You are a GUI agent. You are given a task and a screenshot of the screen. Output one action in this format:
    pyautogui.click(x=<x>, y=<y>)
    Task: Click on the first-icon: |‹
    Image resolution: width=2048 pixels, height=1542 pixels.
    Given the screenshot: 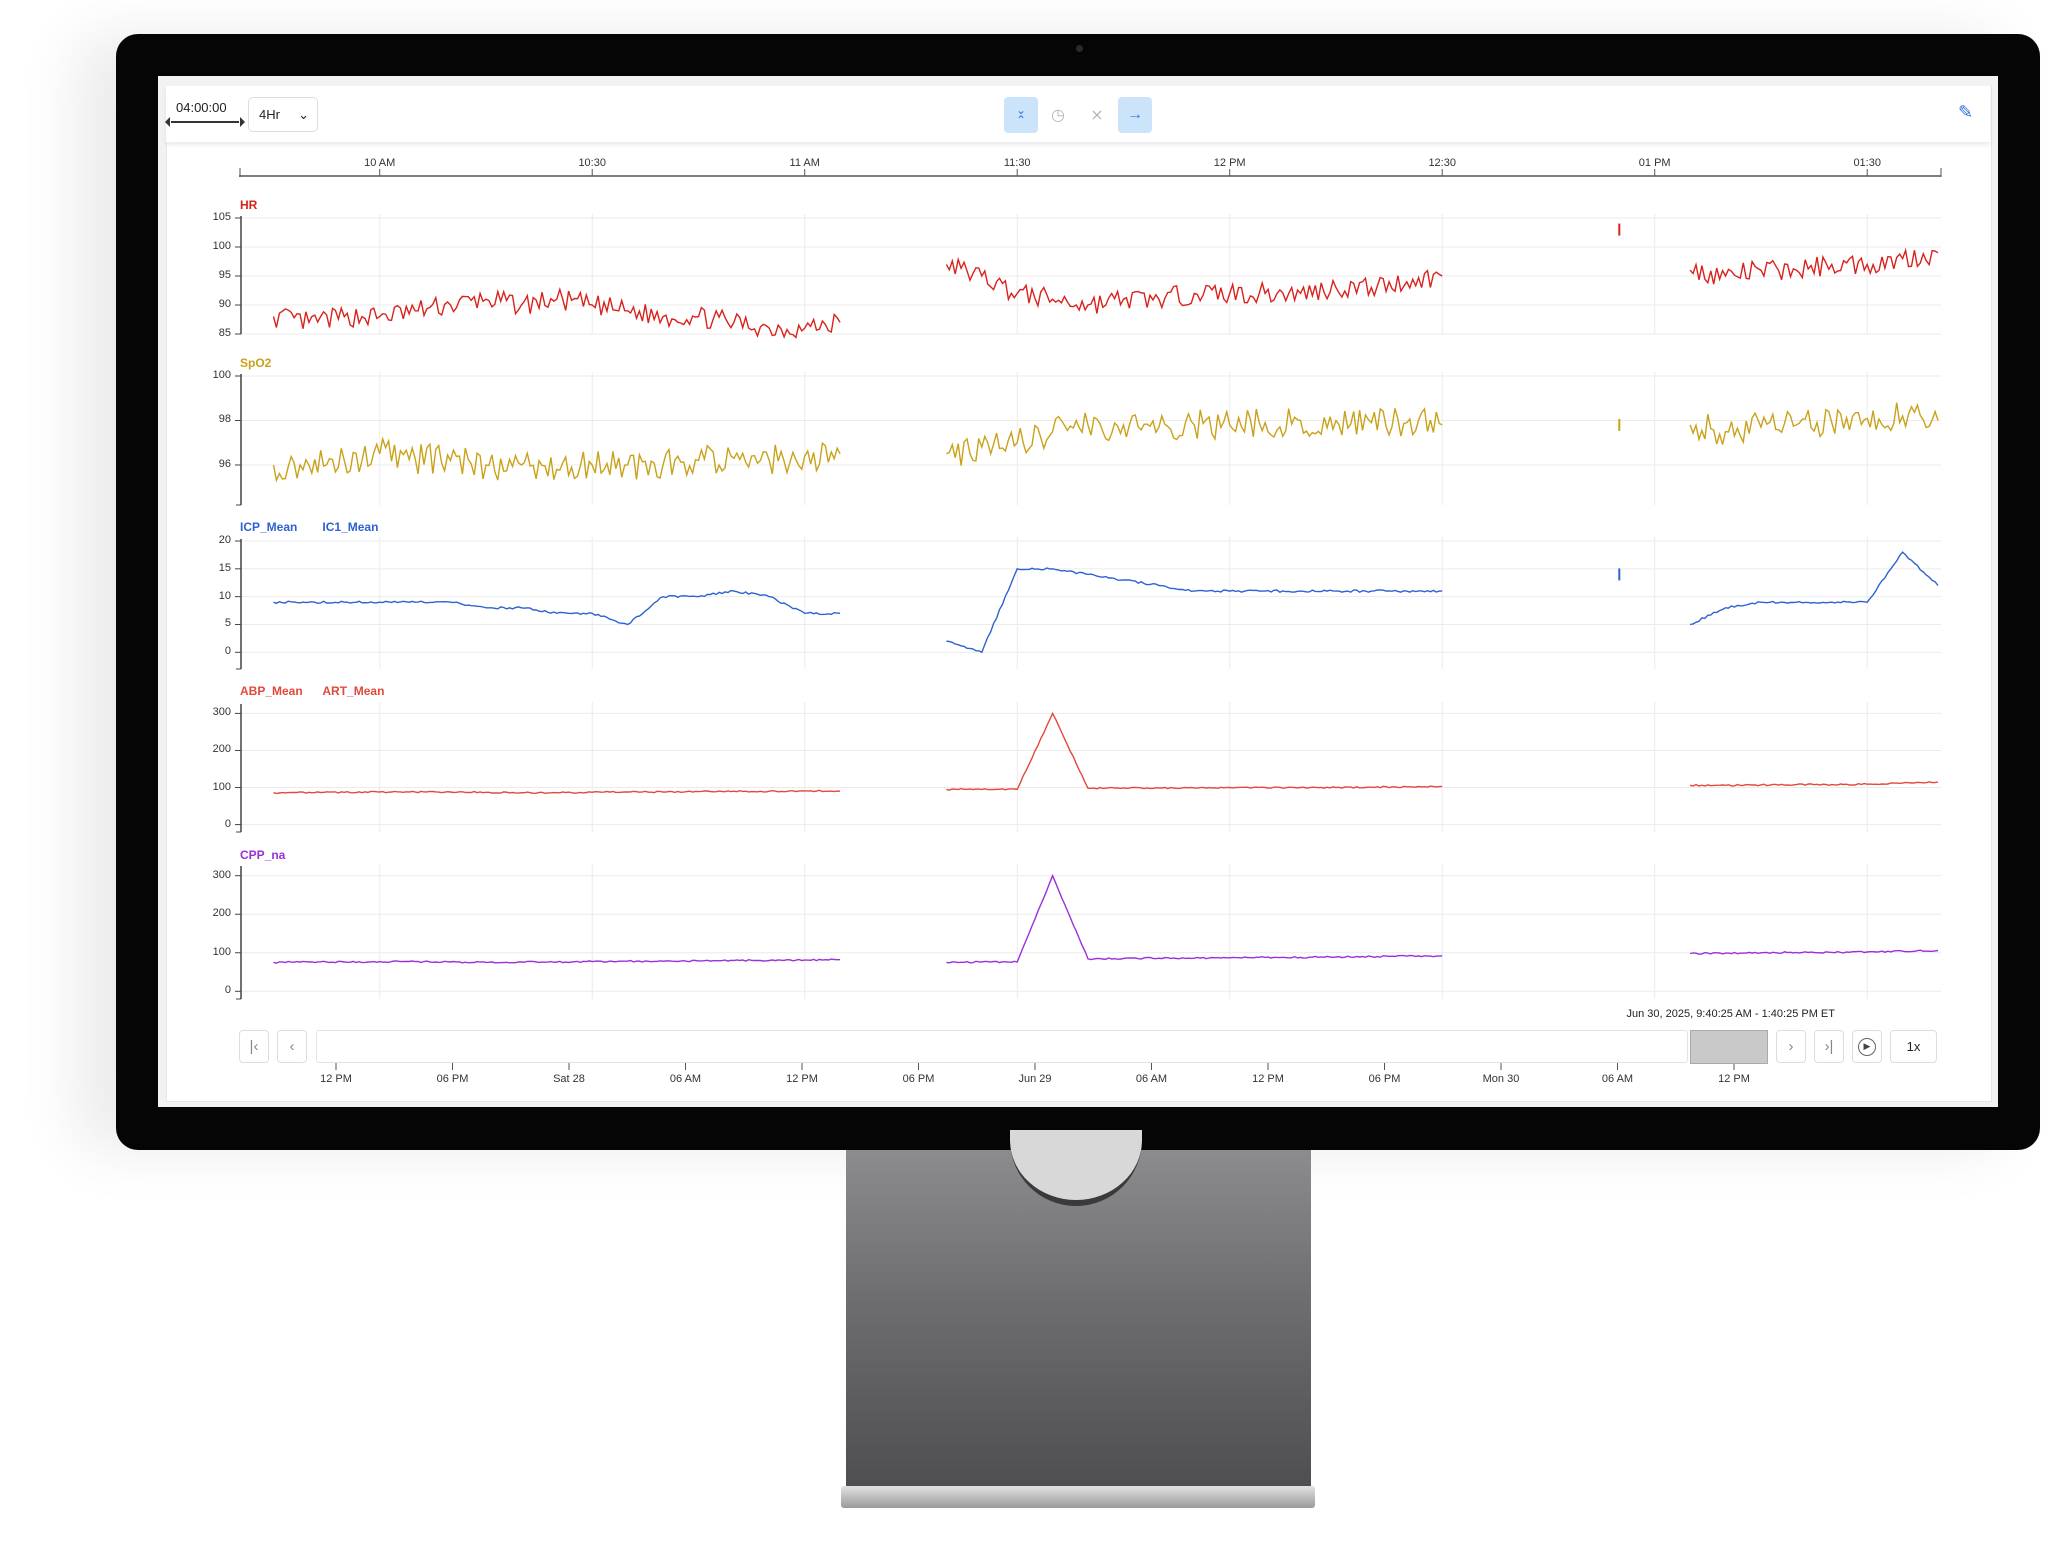 What is the action you would take?
    pyautogui.click(x=254, y=1046)
    